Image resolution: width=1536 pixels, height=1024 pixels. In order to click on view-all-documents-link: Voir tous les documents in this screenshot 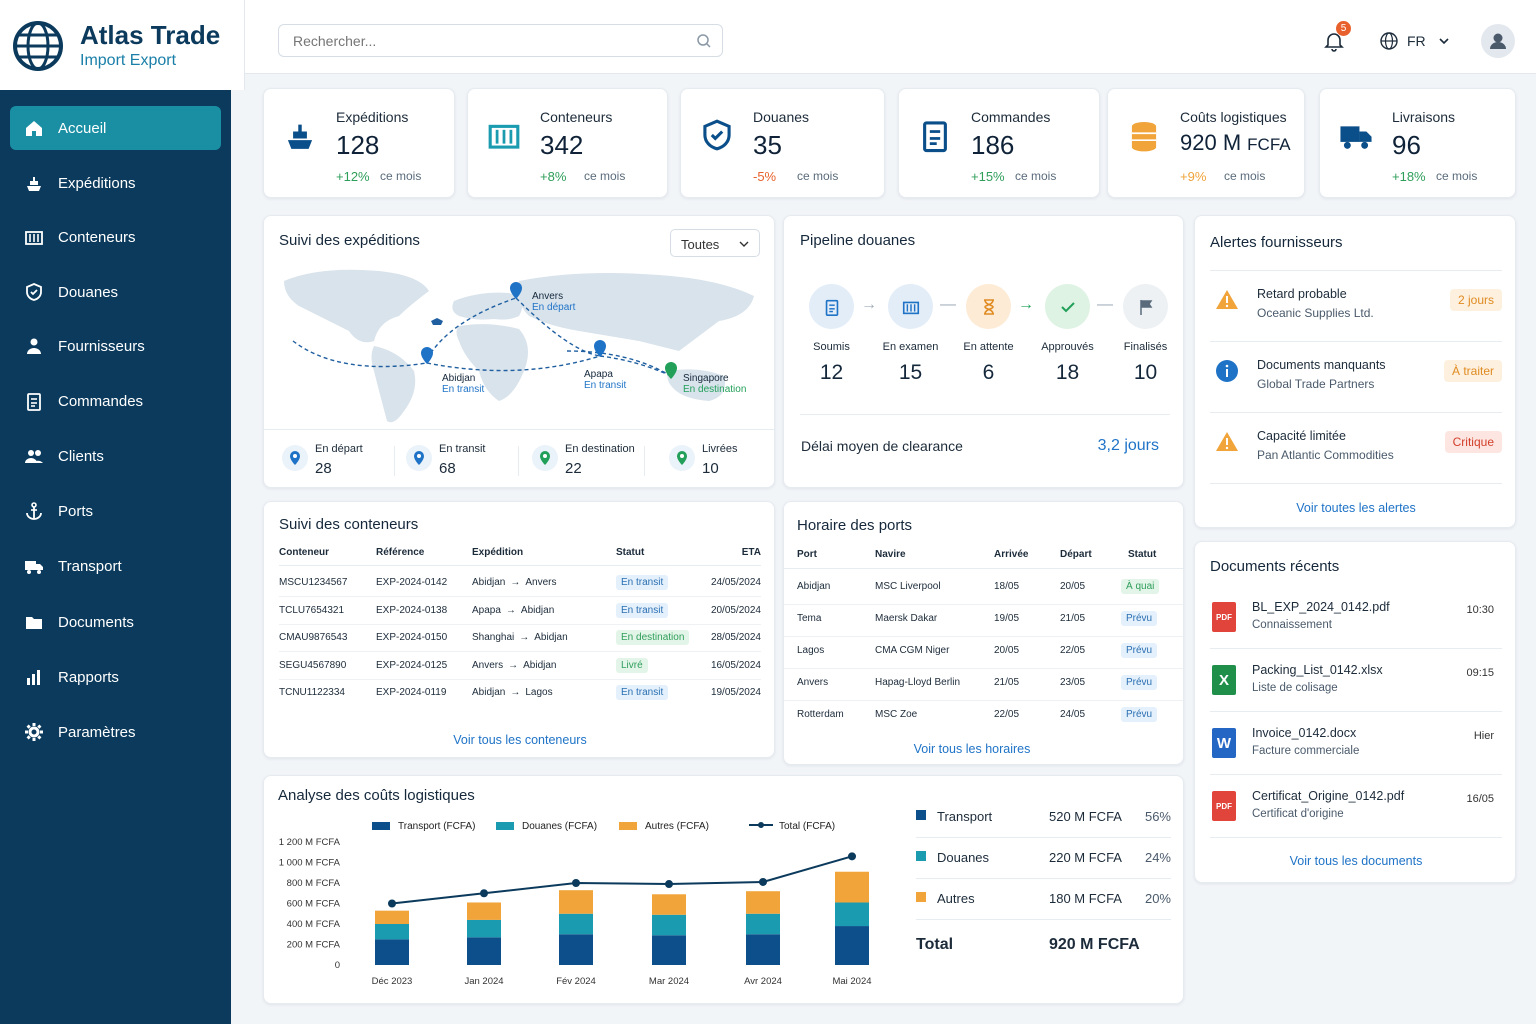, I will do `click(1356, 861)`.